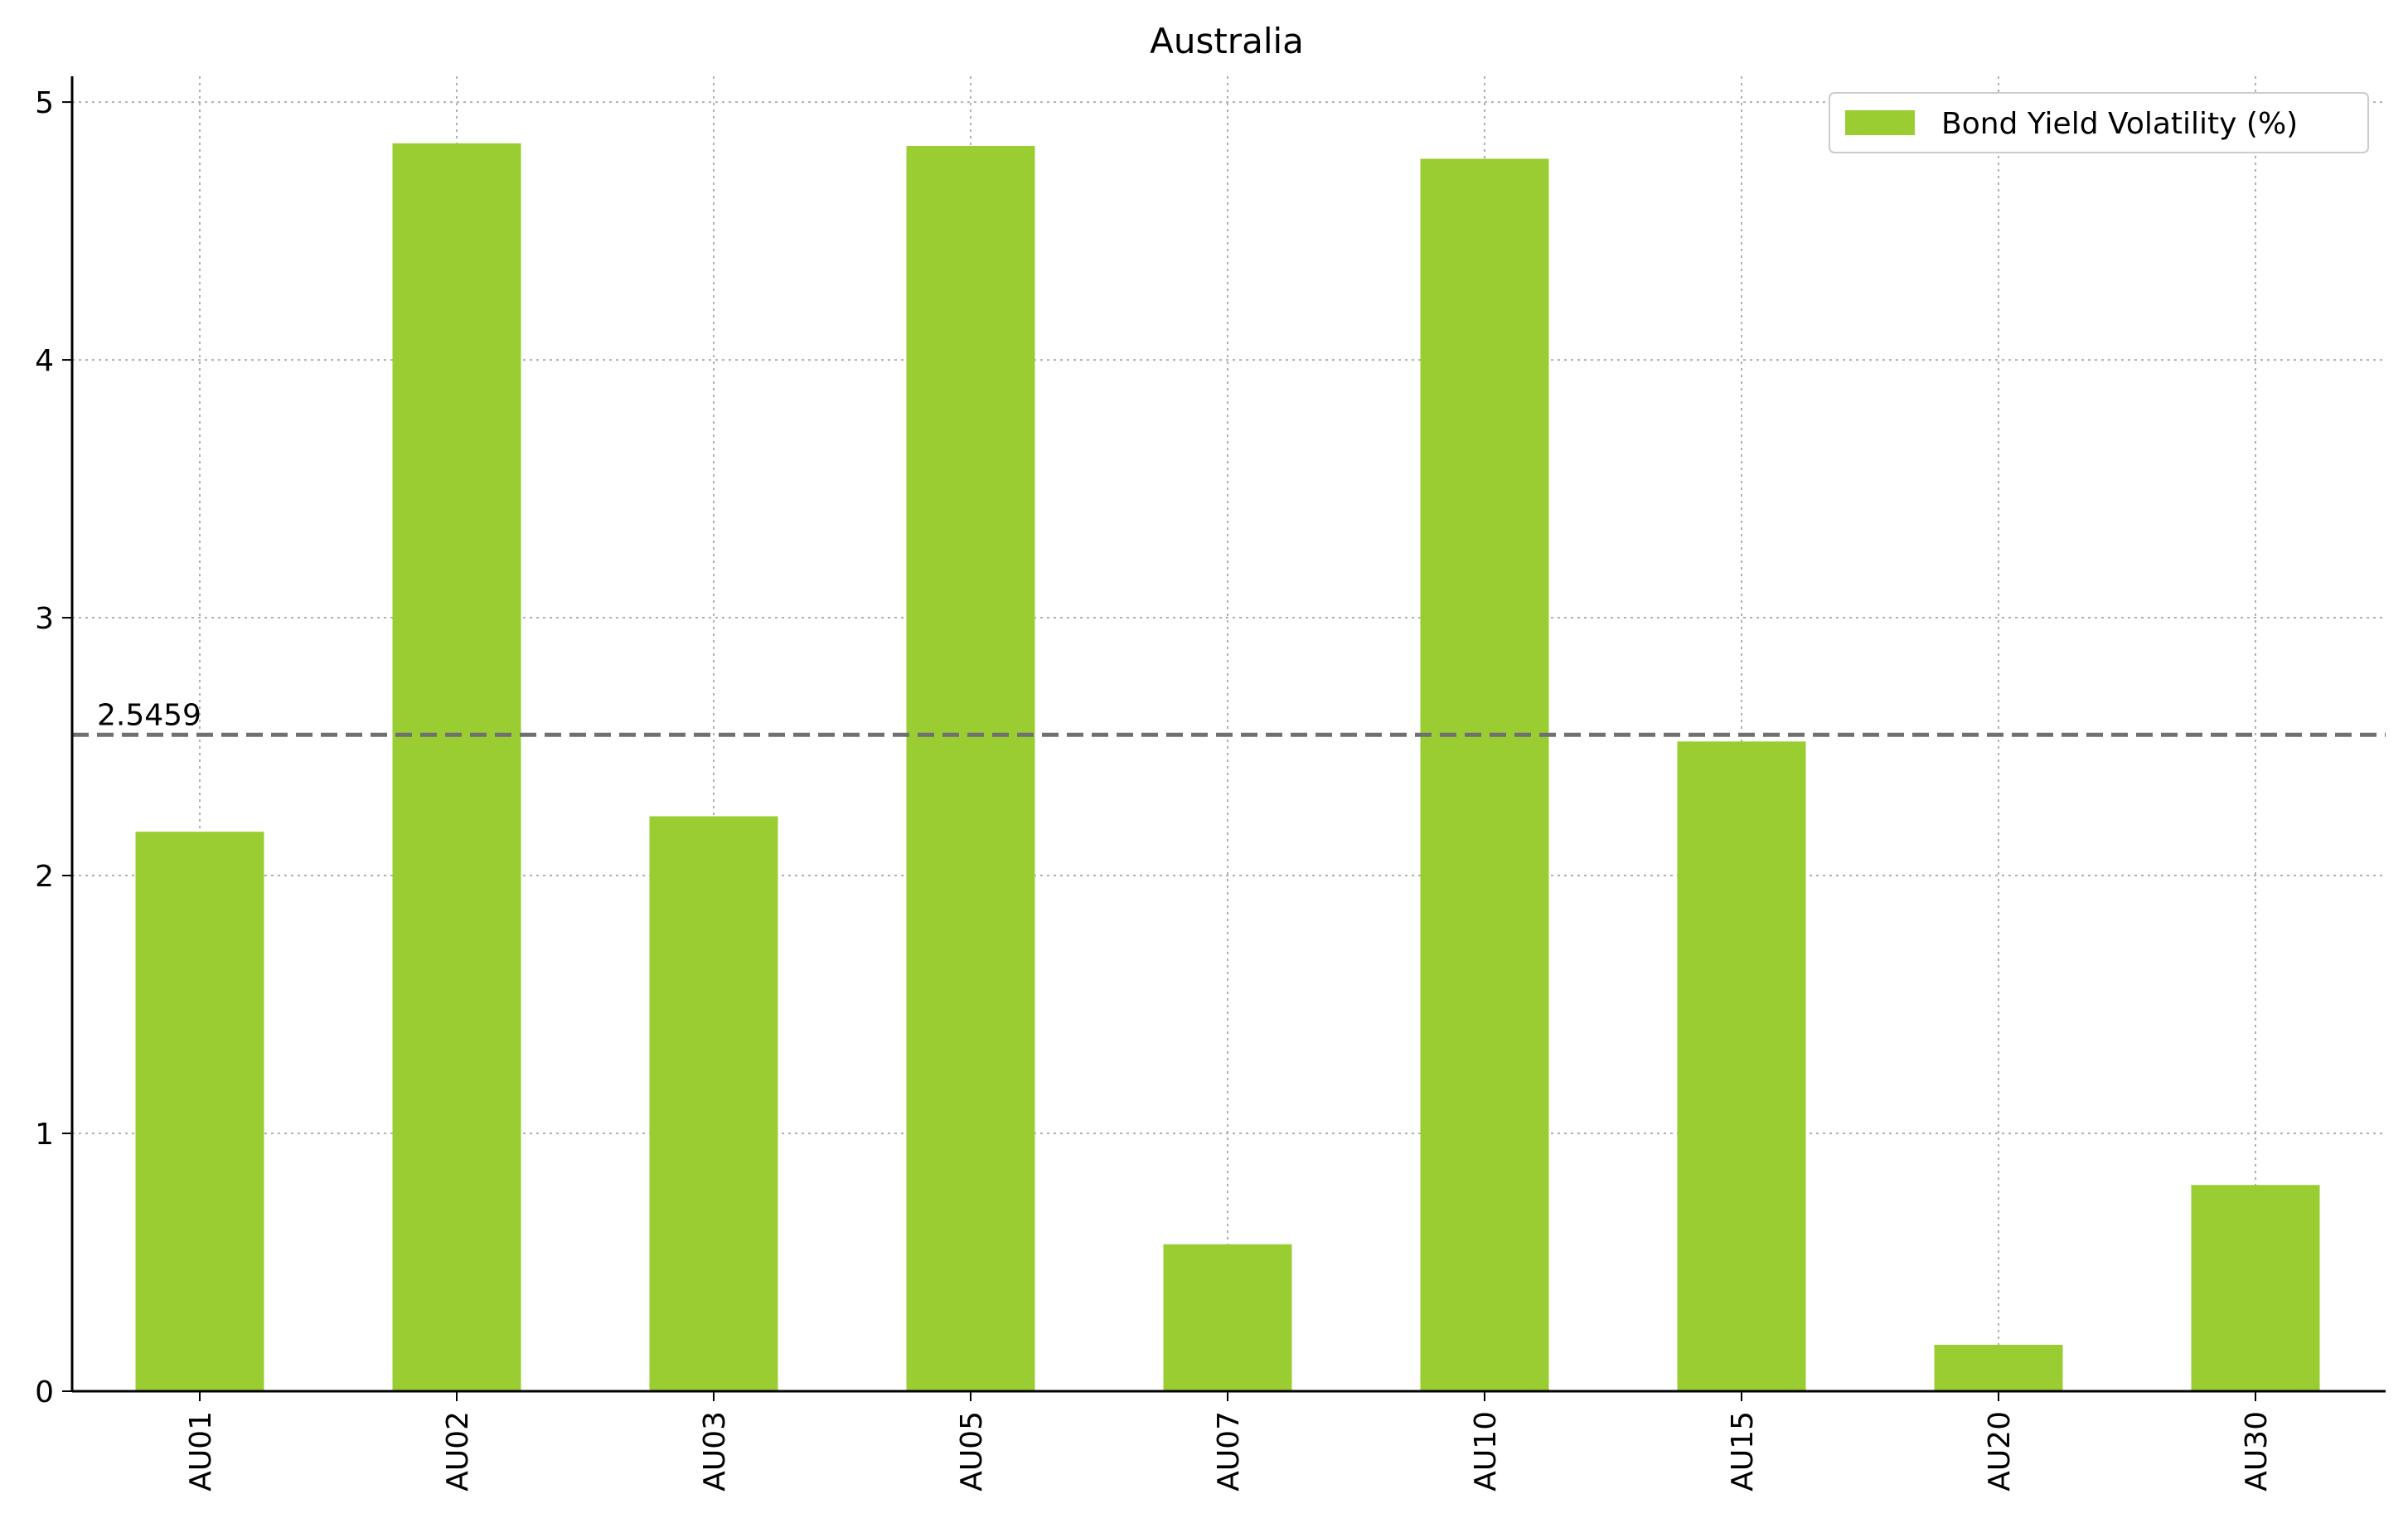  I want to click on x-tick-labels: AU01 AU02 AU03 AU05 AU07 AU10 AU15 AU20 AU30, so click(1229, 1441).